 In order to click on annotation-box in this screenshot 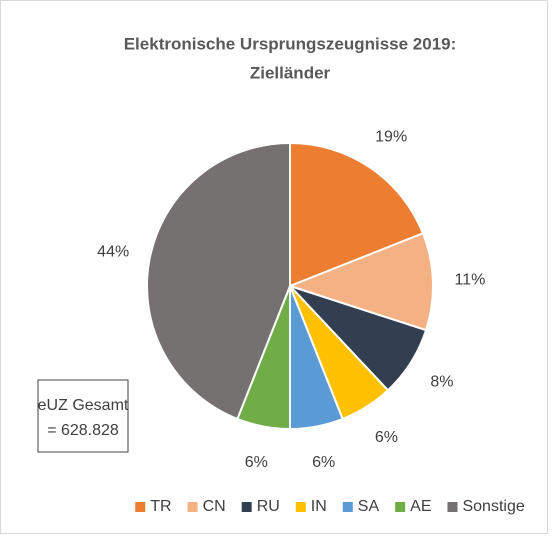, I will do `click(83, 416)`.